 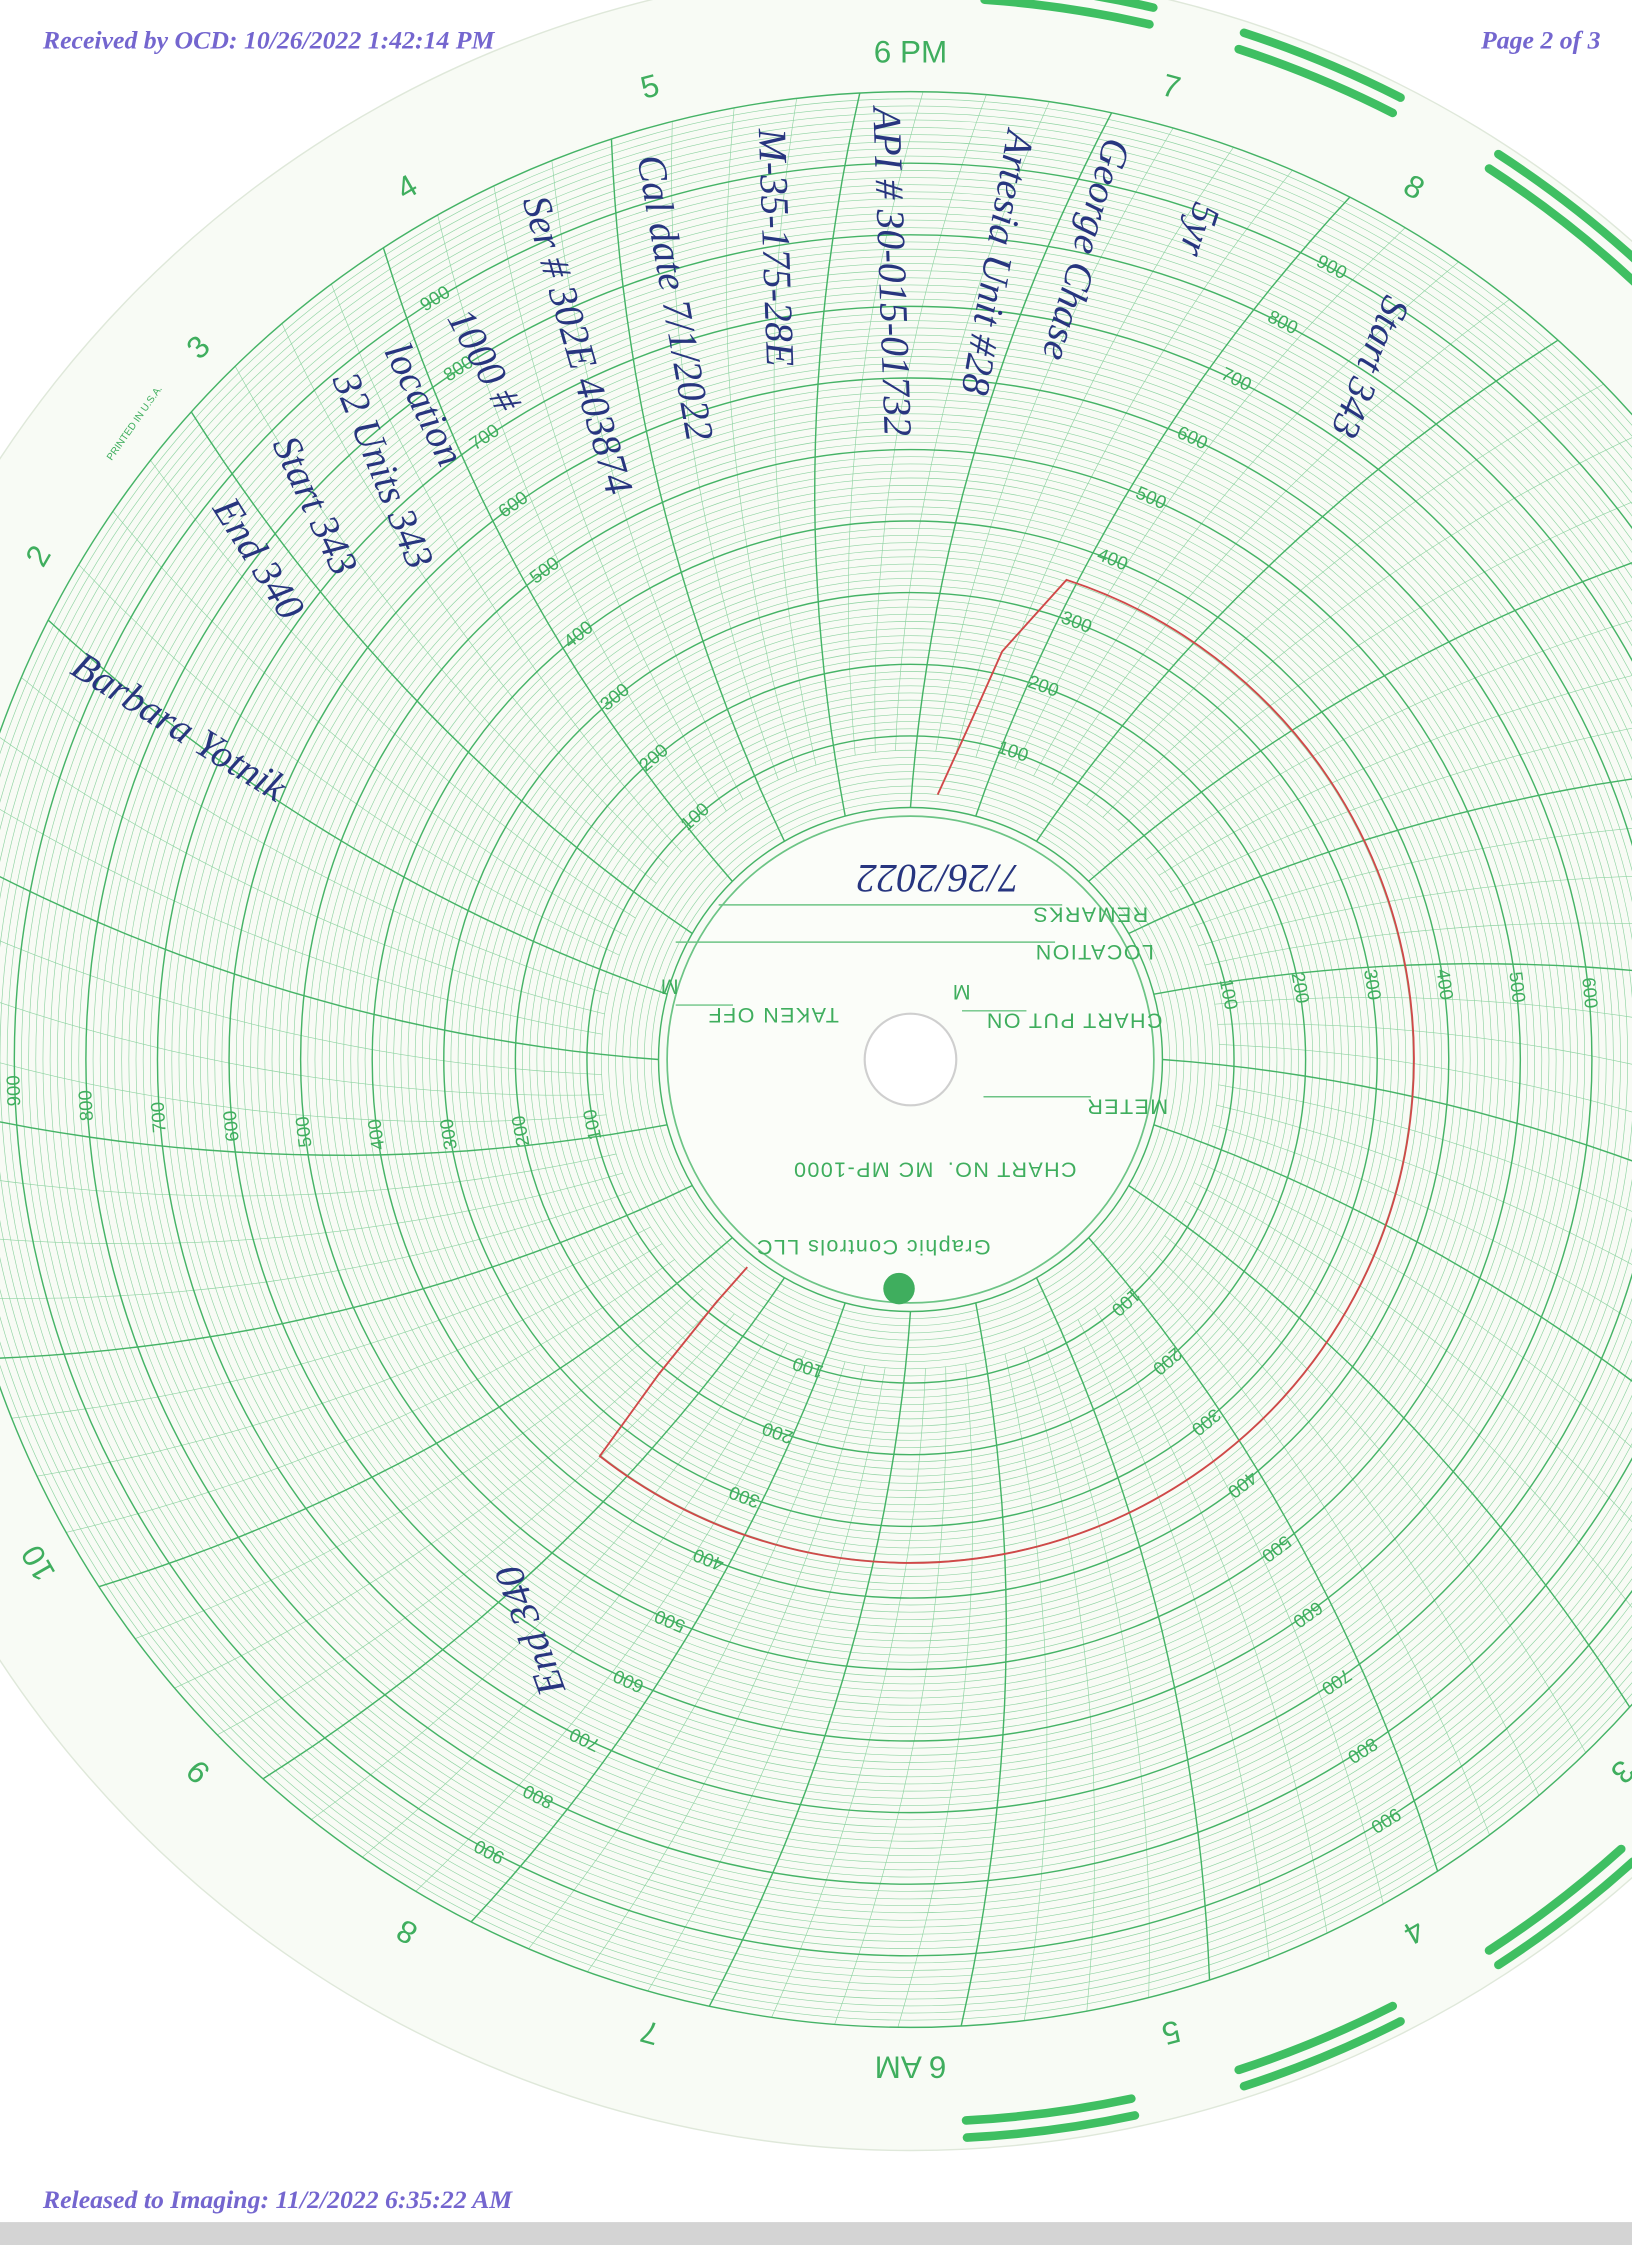 I want to click on remarks-label: REMARKS, so click(x=1090, y=915).